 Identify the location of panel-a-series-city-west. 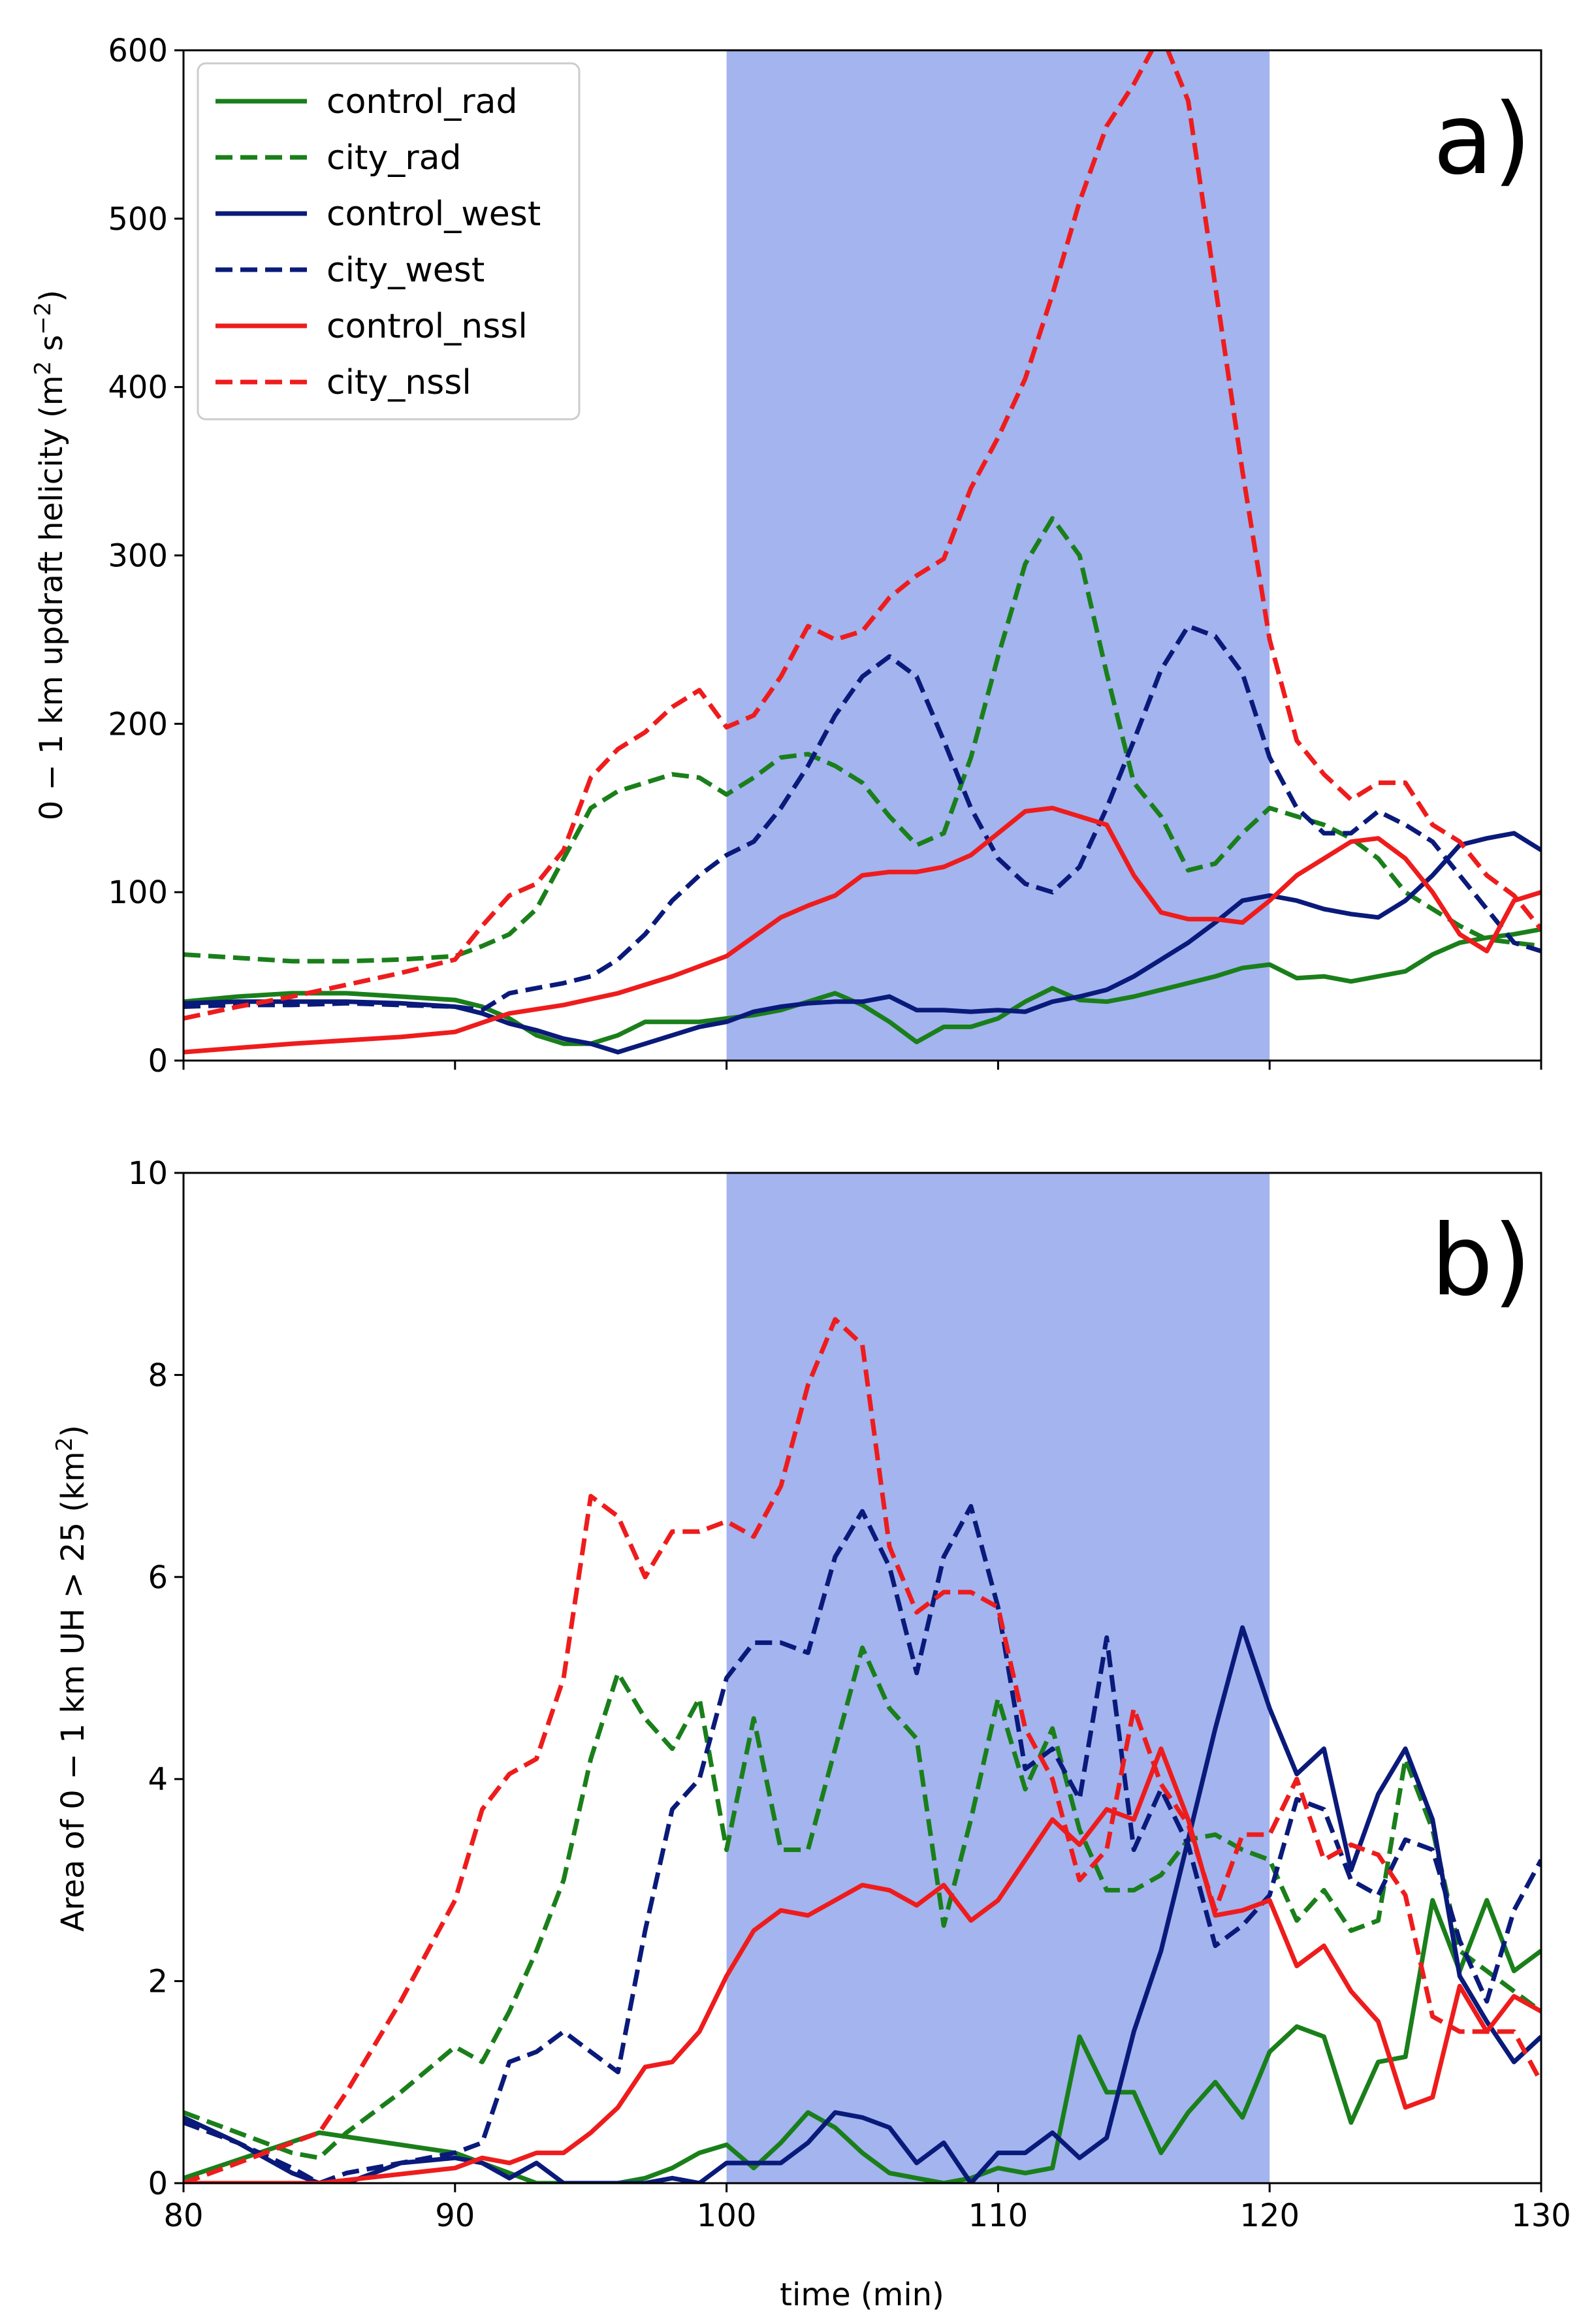
(862, 819).